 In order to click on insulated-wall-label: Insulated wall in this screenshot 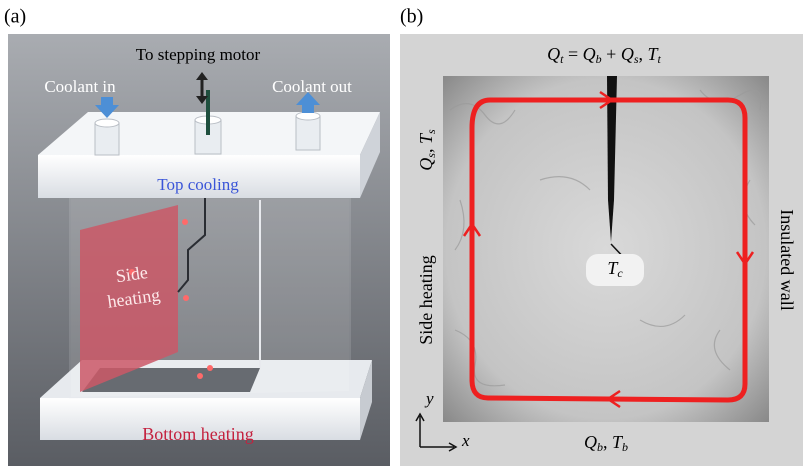, I will do `click(787, 259)`.